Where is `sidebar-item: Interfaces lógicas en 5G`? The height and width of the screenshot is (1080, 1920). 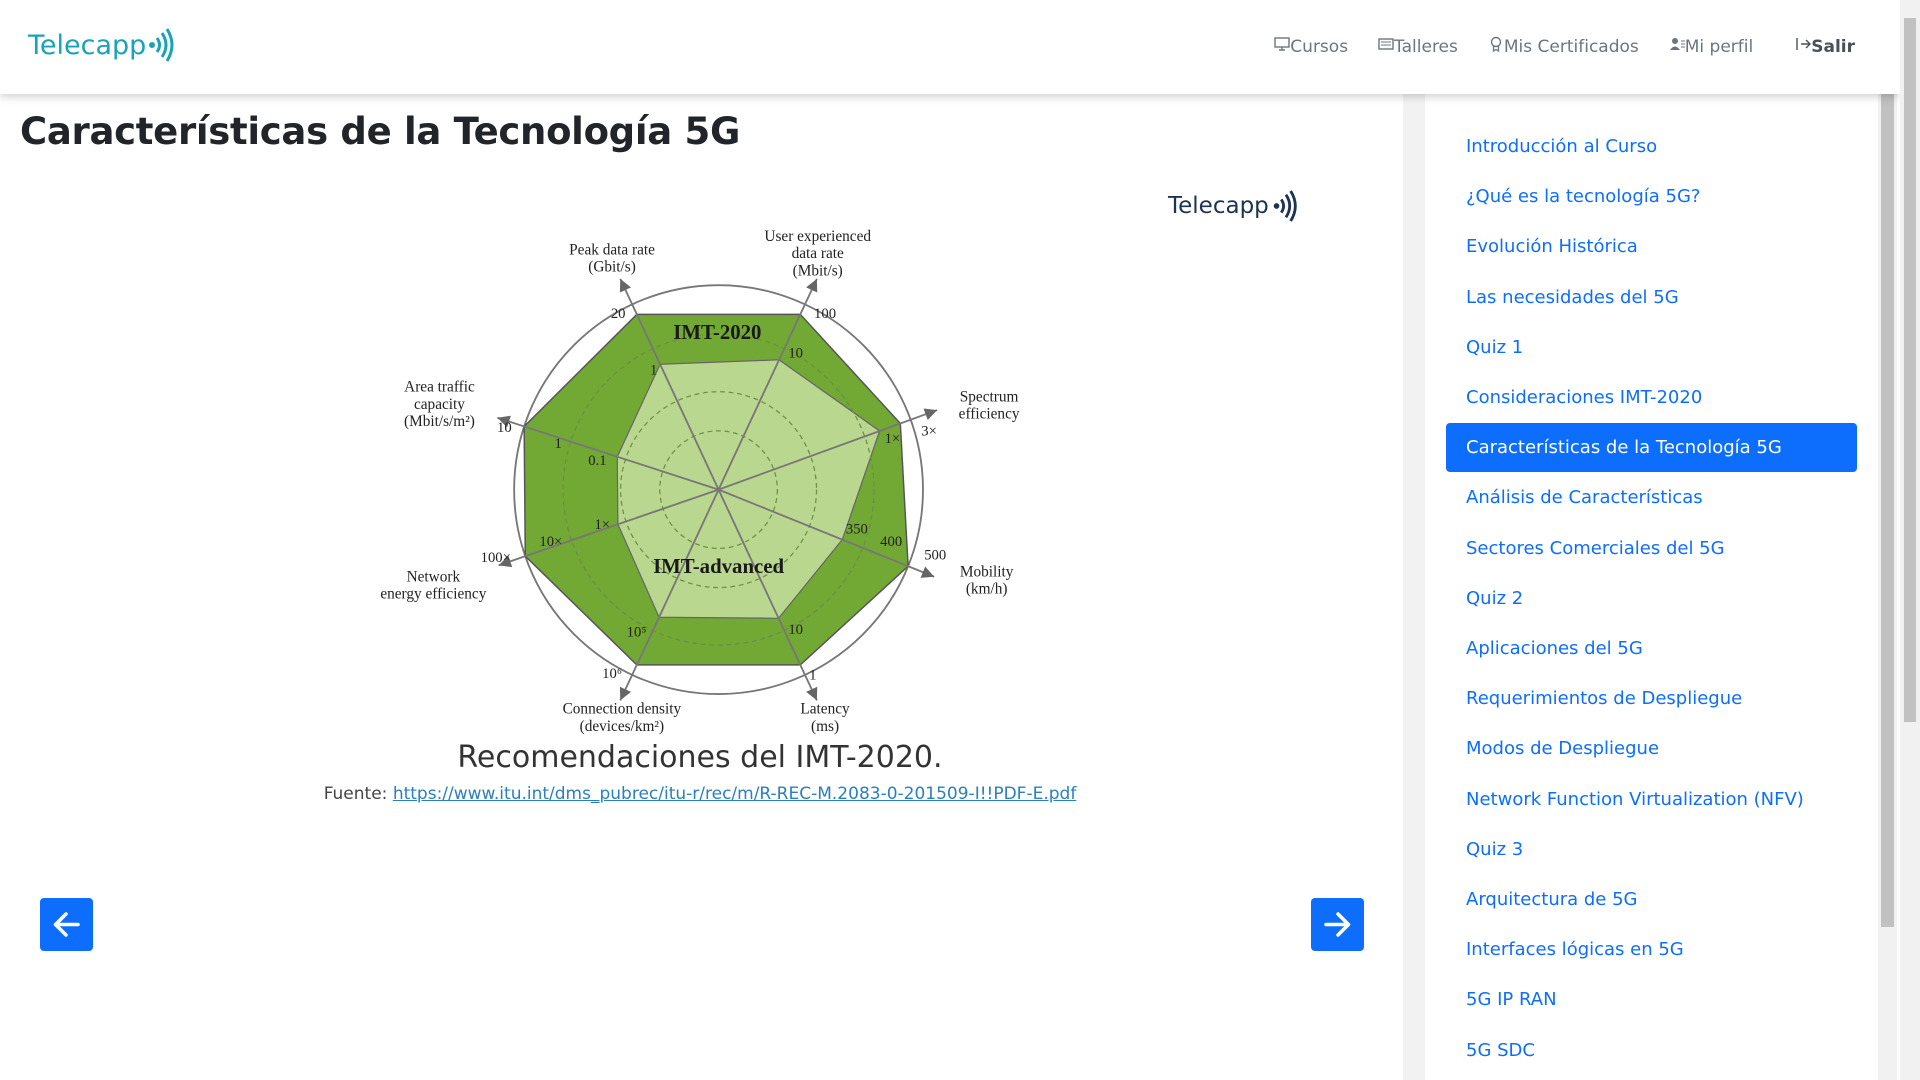
sidebar-item: Interfaces lógicas en 5G is located at coordinates (1575, 950).